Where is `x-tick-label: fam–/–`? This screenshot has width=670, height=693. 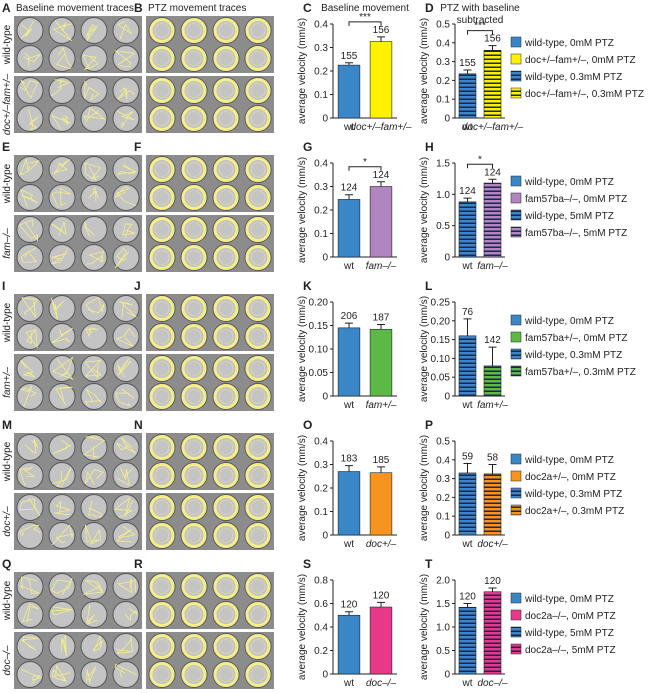 x-tick-label: fam–/– is located at coordinates (492, 266).